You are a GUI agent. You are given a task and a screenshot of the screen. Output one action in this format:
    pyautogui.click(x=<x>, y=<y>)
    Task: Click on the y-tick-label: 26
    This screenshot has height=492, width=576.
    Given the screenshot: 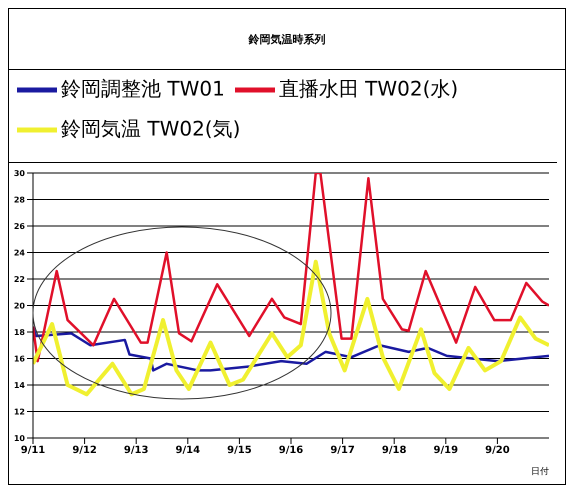 What is the action you would take?
    pyautogui.click(x=20, y=226)
    